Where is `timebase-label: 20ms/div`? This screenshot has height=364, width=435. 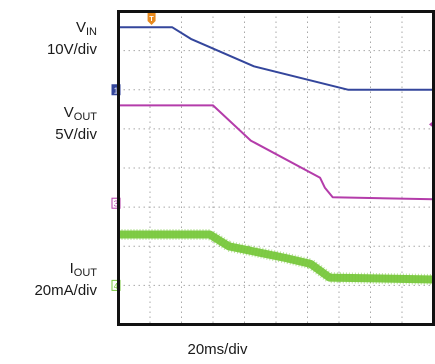 timebase-label: 20ms/div is located at coordinates (217, 349).